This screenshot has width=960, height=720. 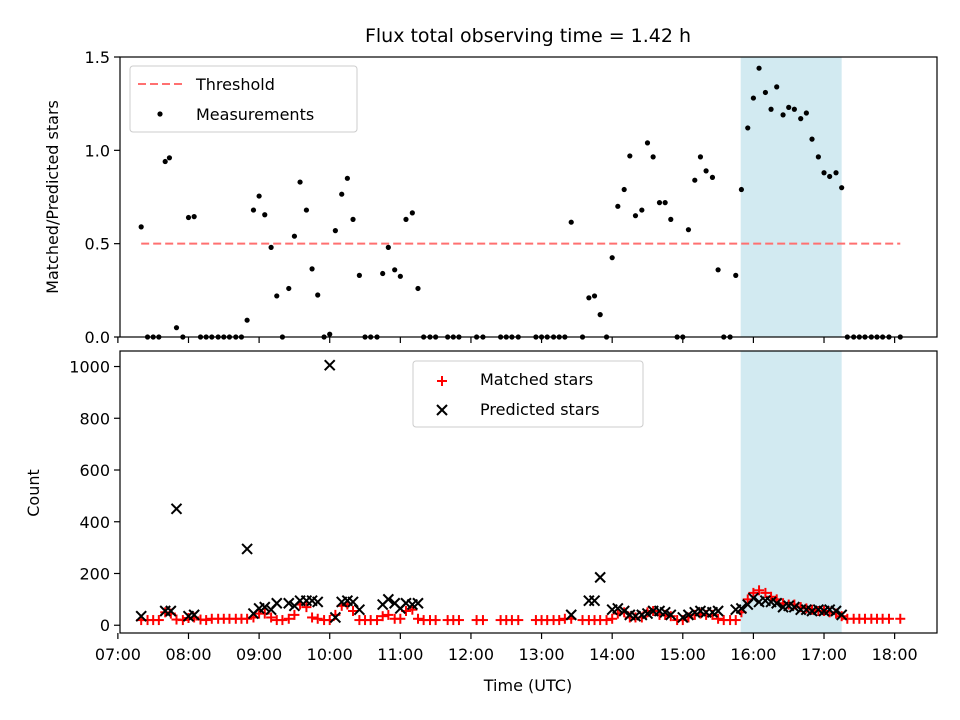 What do you see at coordinates (895, 654) in the screenshot?
I see `x-tick-label: 18:00` at bounding box center [895, 654].